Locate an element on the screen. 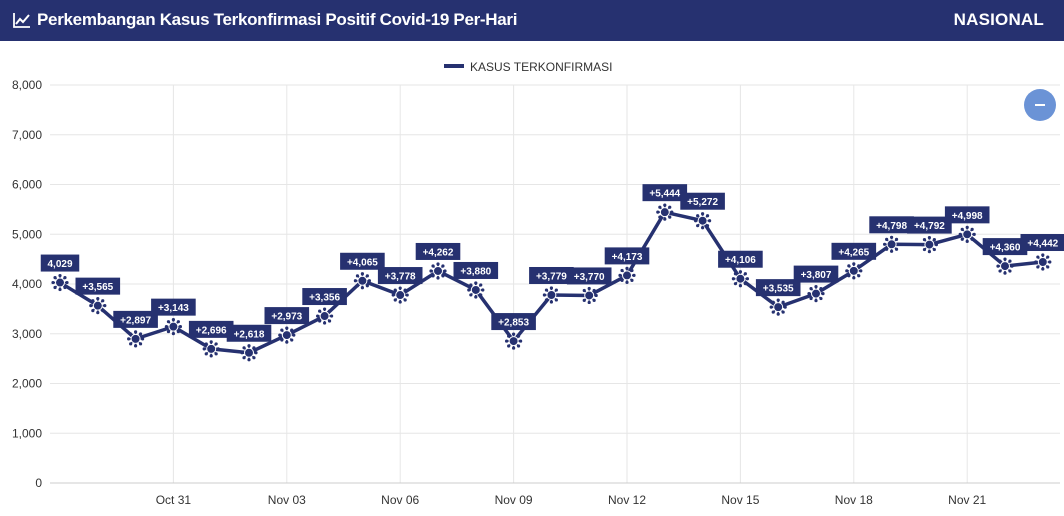  y-tick-label: 2,000 is located at coordinates (27, 384).